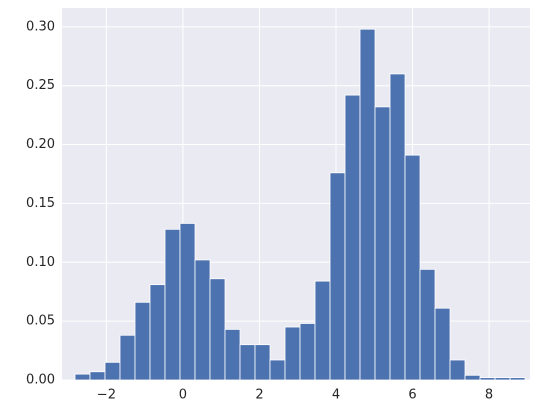 This screenshot has height=416, width=558. I want to click on y-tick-label: 0.00, so click(40, 380).